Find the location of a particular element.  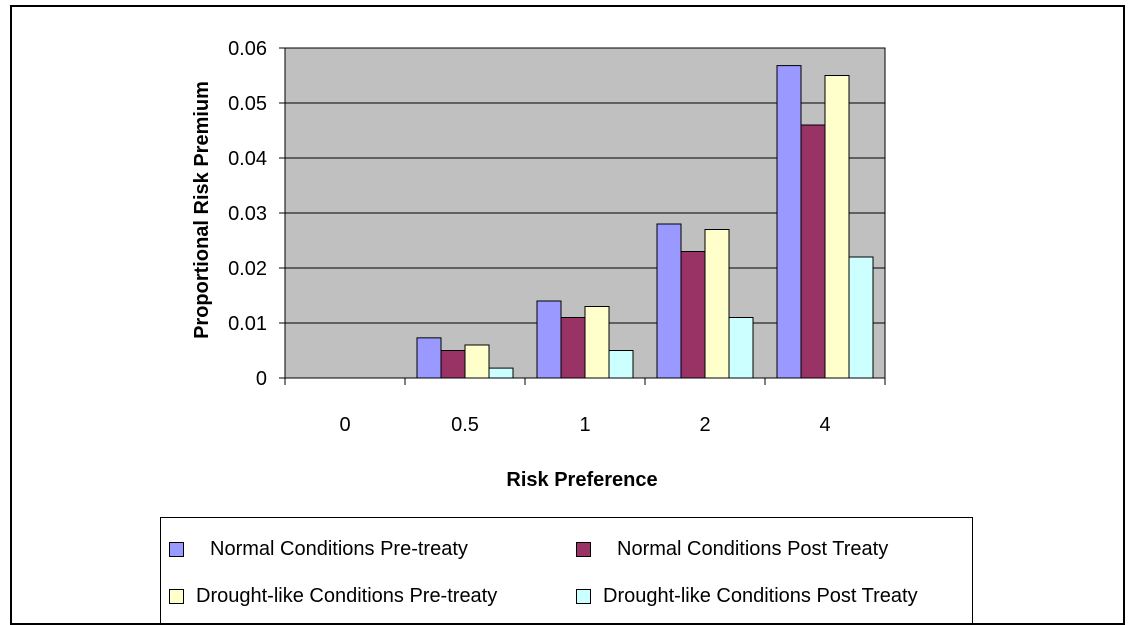

y-tick-label: 0.05 is located at coordinates (247, 104).